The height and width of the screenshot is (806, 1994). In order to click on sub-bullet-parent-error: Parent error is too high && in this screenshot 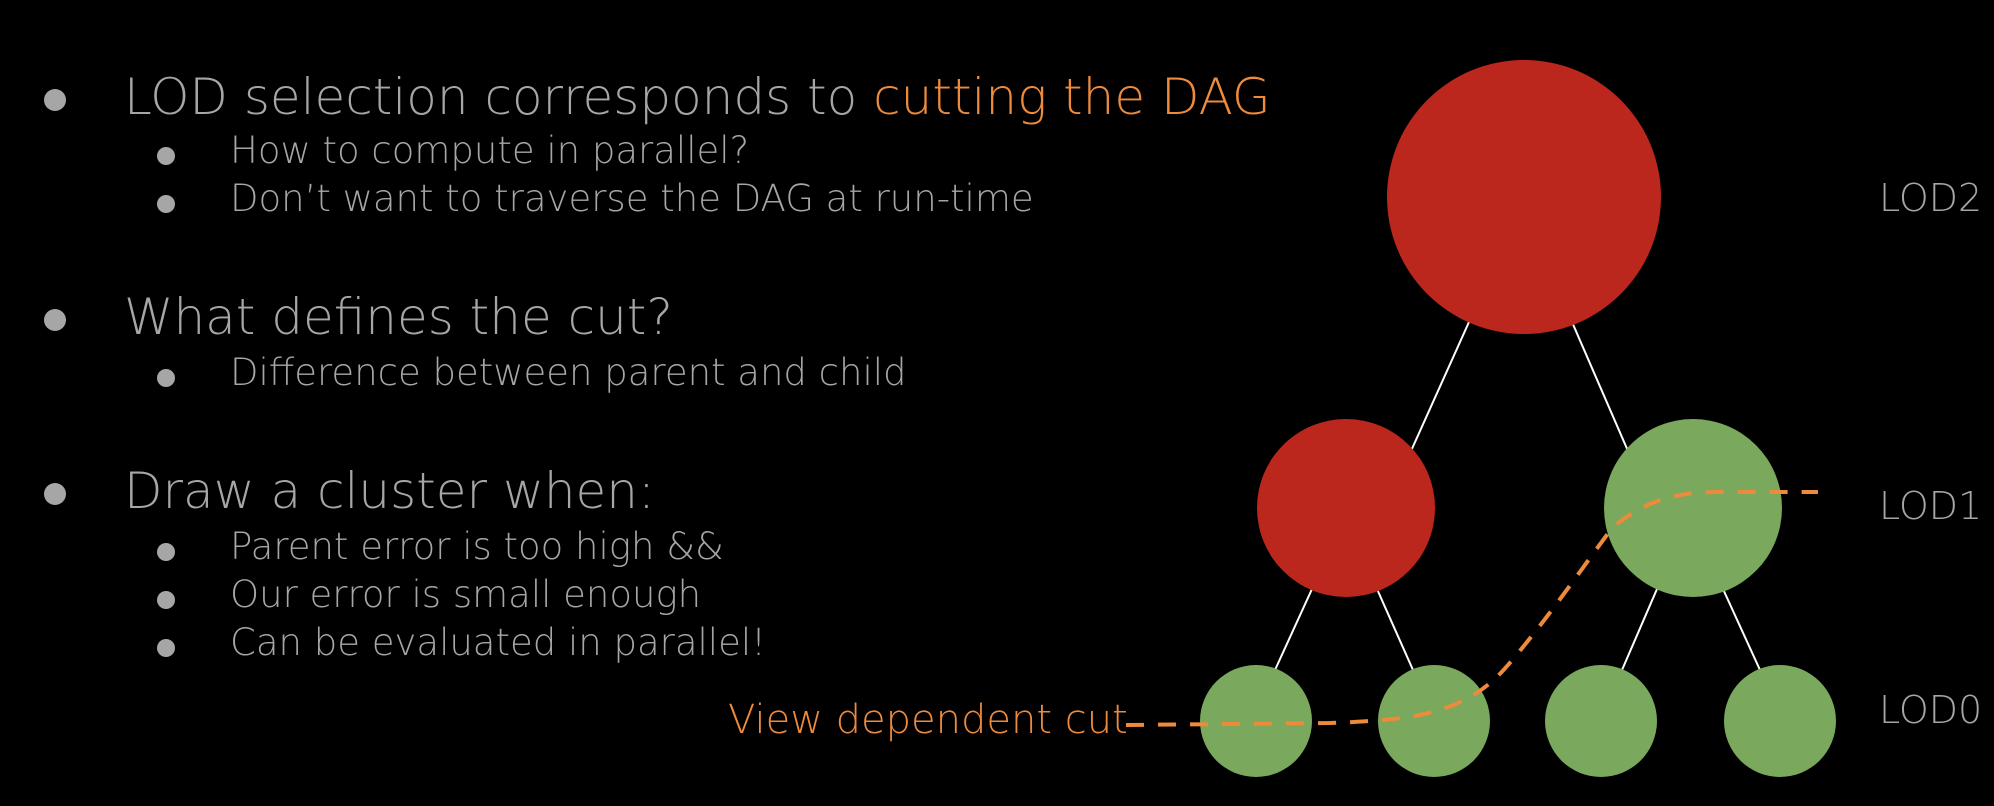, I will do `click(440, 546)`.